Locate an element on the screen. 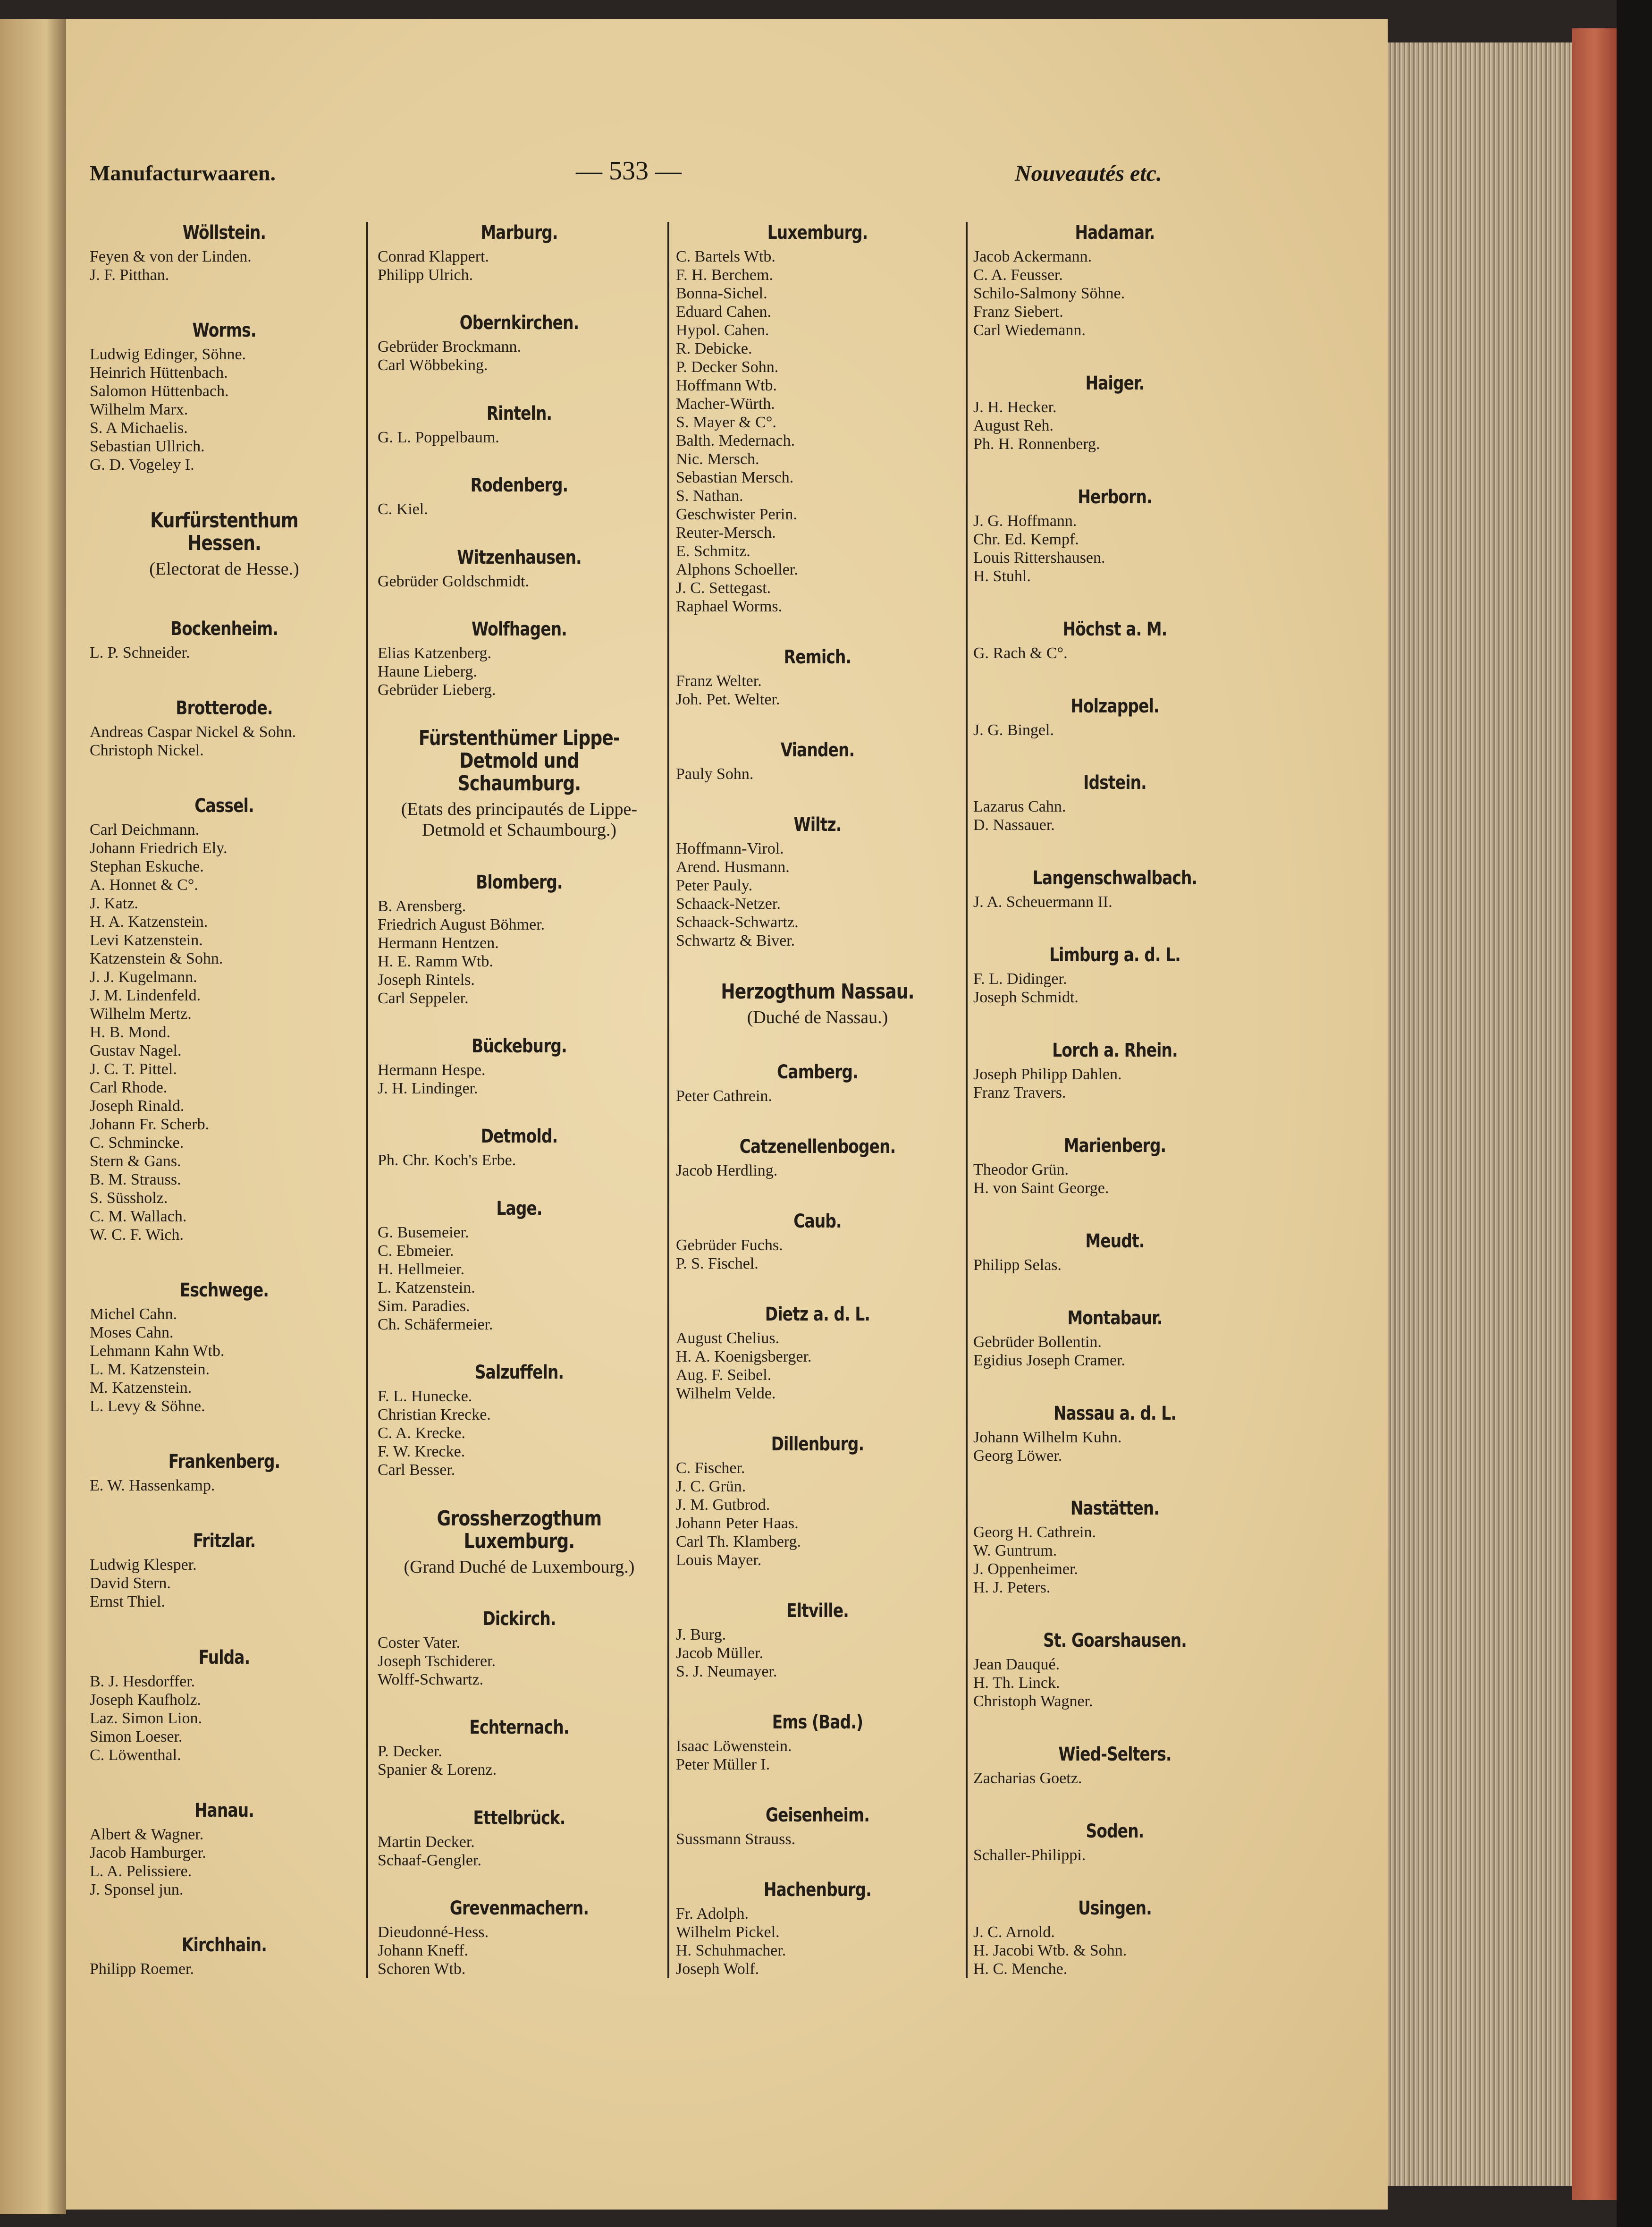 Image resolution: width=1652 pixels, height=2227 pixels. section-heading: Wiltz. is located at coordinates (817, 825).